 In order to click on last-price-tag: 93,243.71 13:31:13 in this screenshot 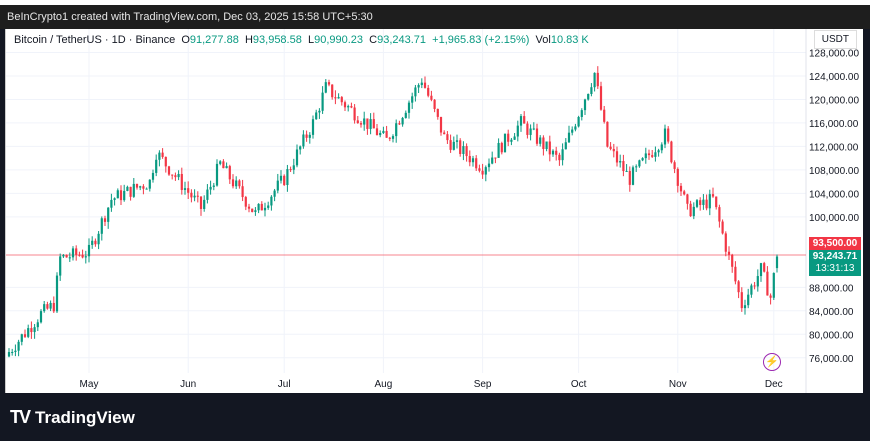, I will do `click(835, 263)`.